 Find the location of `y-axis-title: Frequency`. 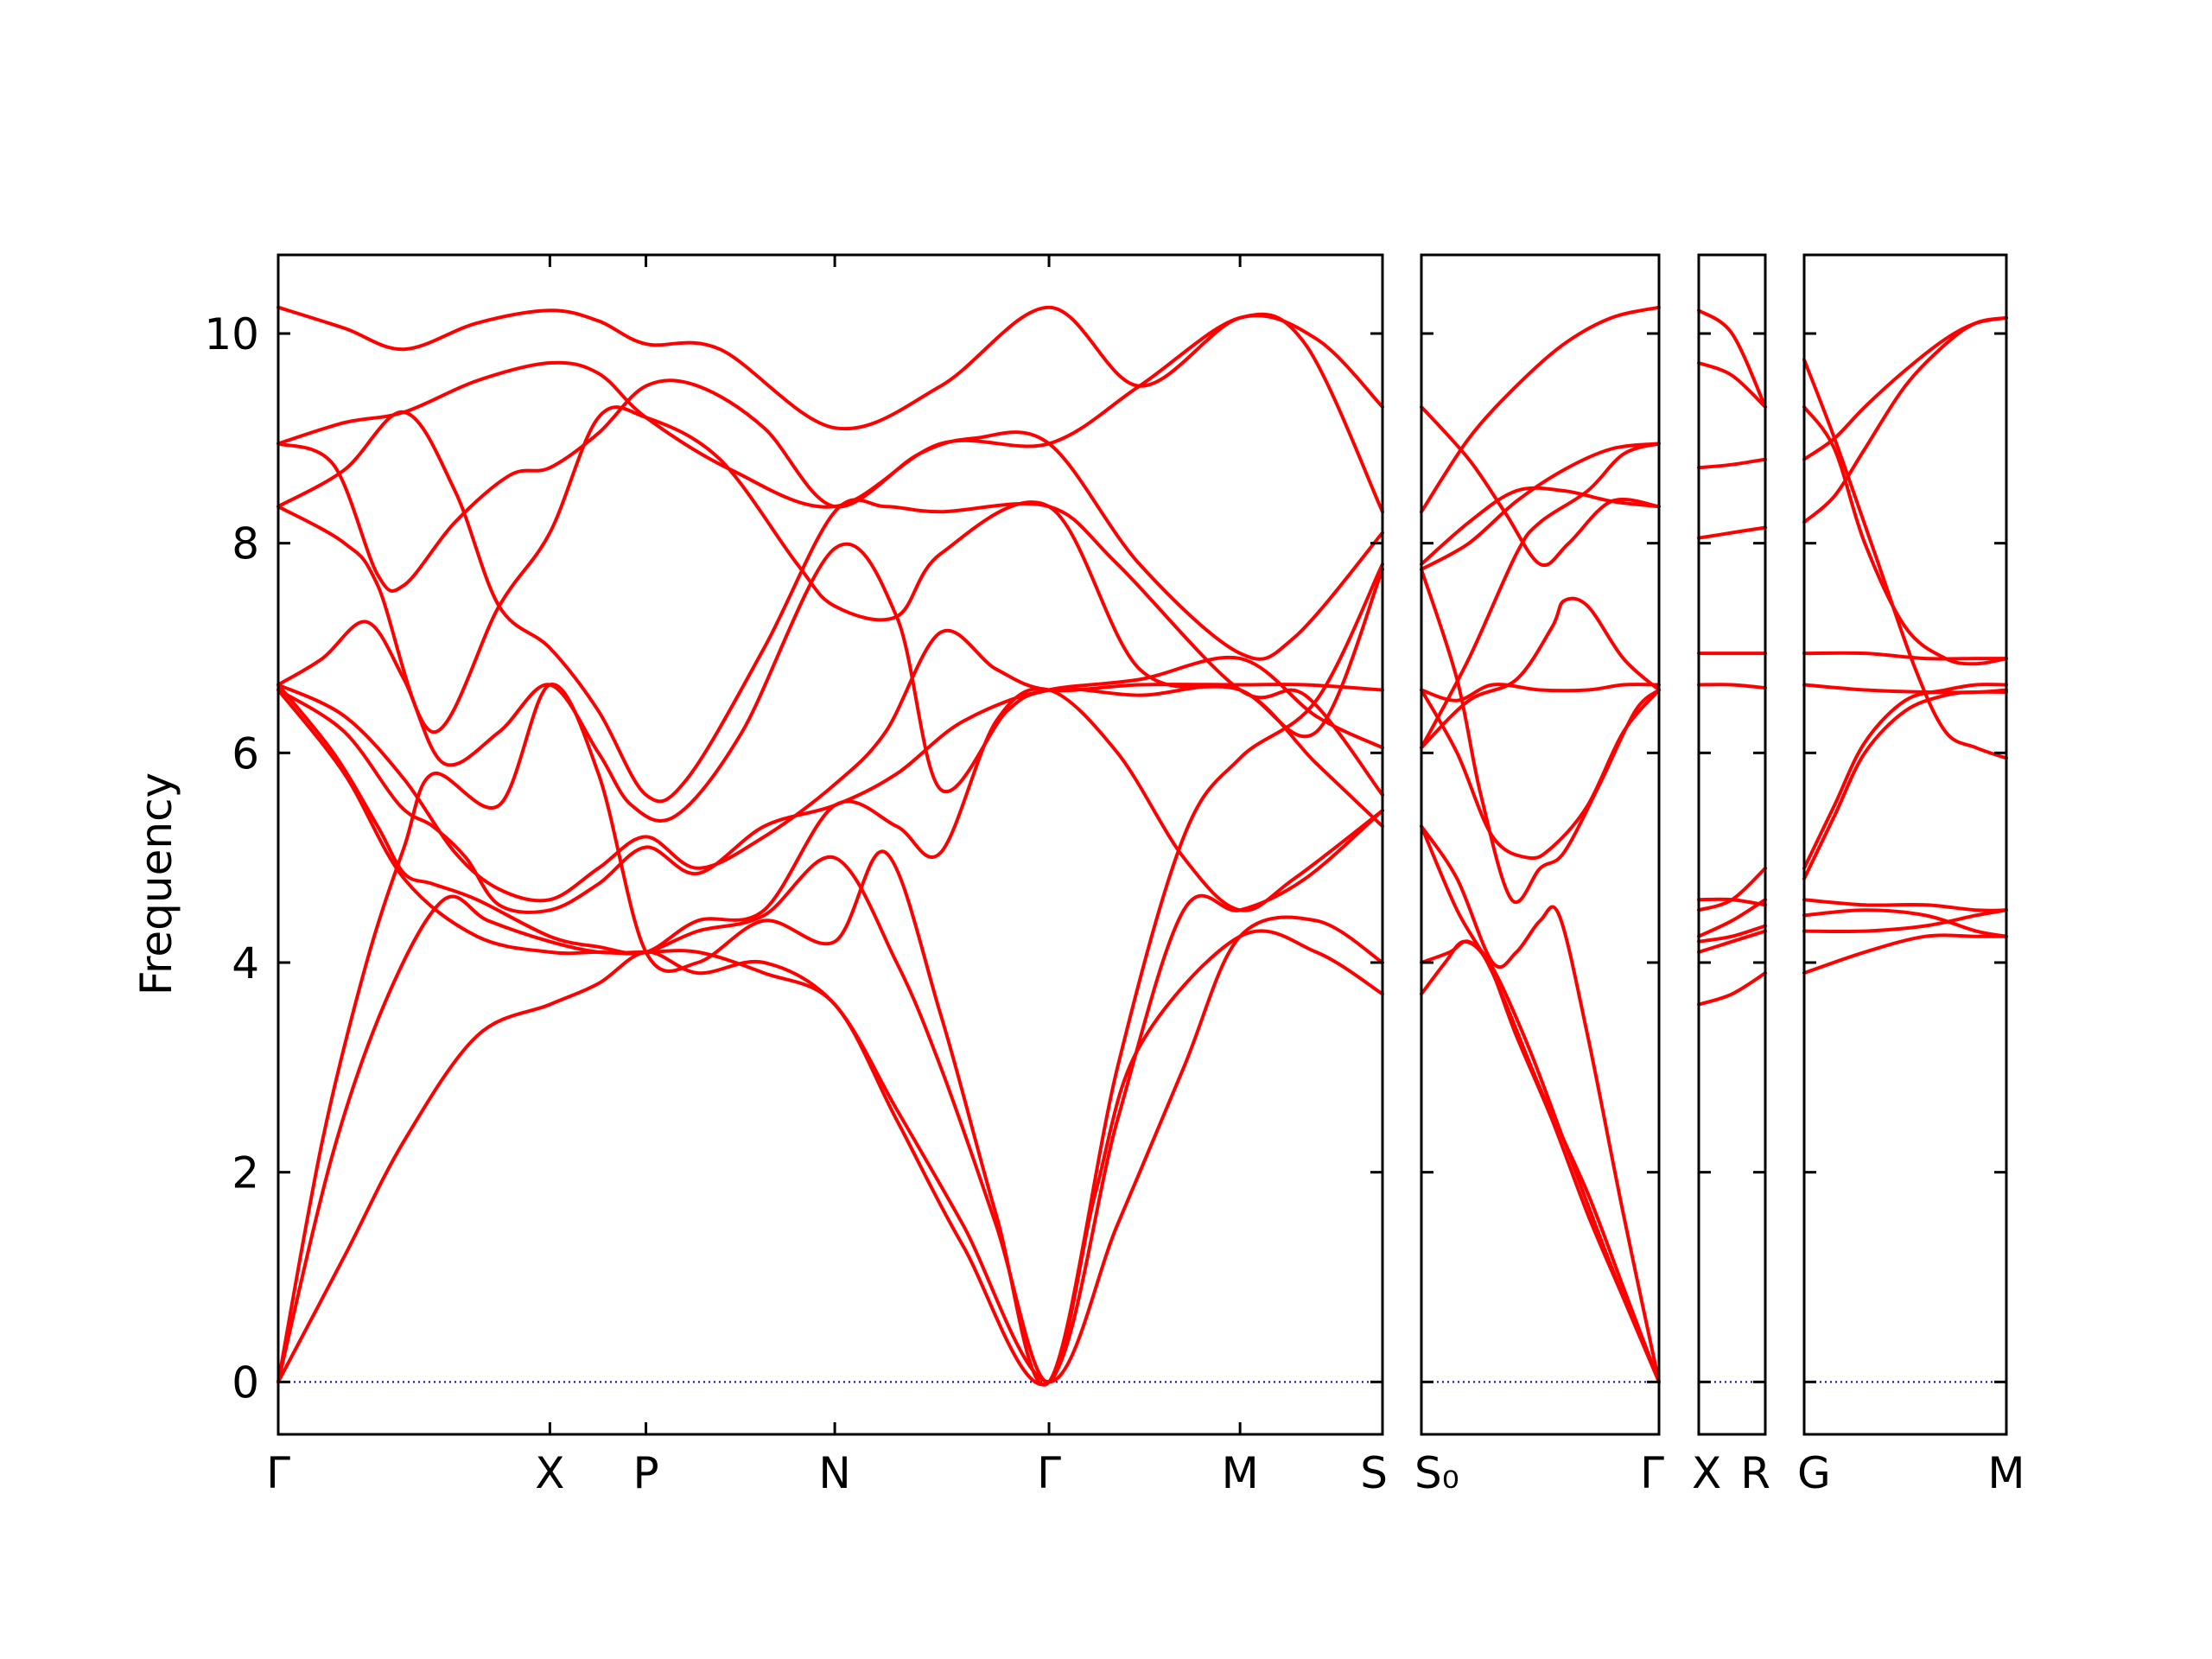

y-axis-title: Frequency is located at coordinates (156, 883).